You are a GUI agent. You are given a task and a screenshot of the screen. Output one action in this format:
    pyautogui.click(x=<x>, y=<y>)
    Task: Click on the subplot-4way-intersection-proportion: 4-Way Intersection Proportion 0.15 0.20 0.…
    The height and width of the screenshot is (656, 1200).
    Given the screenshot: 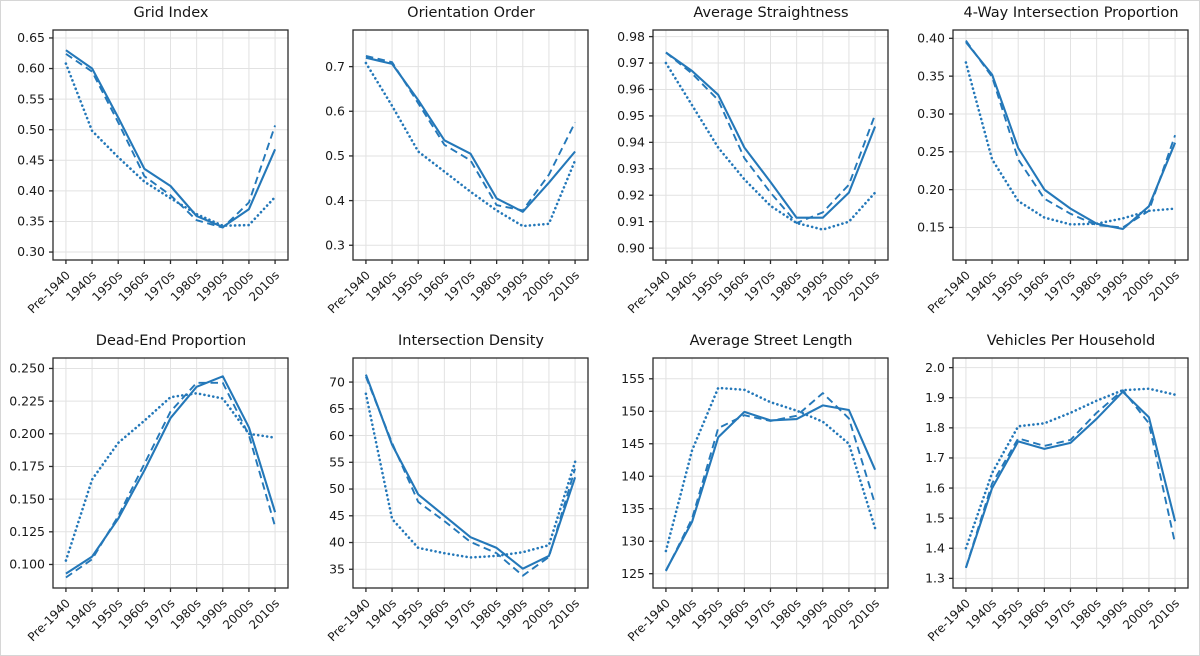 What is the action you would take?
    pyautogui.click(x=1050, y=165)
    